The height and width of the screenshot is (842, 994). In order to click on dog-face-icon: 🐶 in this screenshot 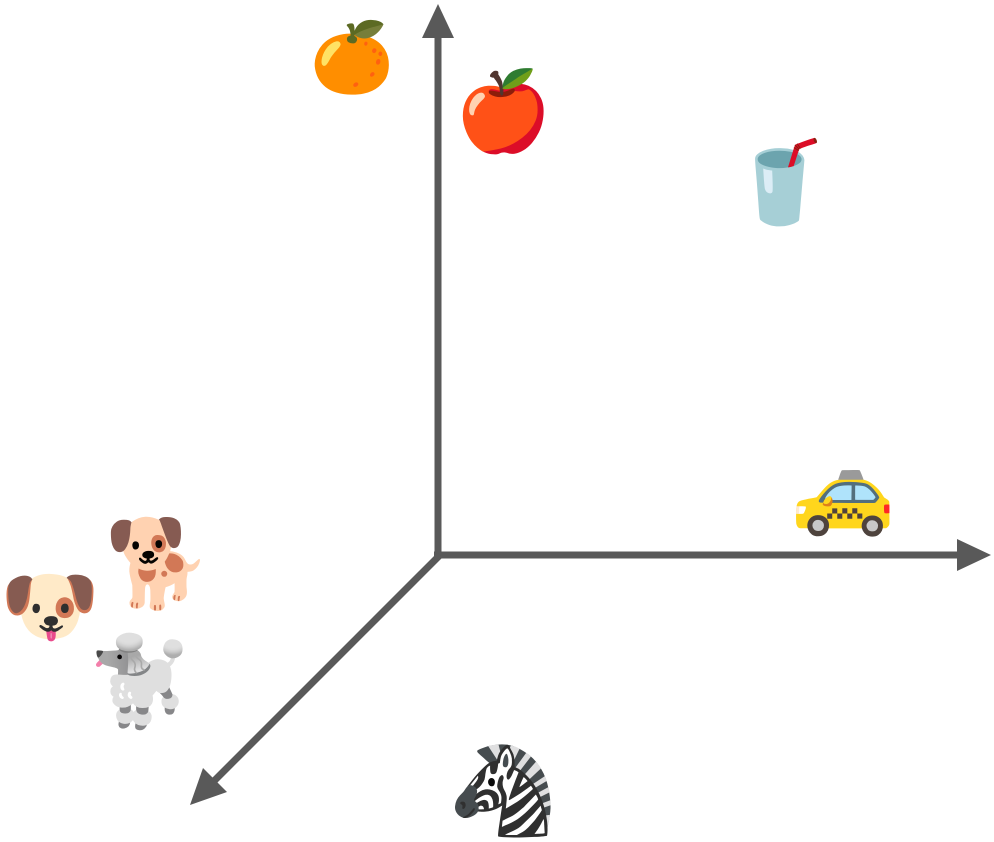, I will do `click(50, 606)`.